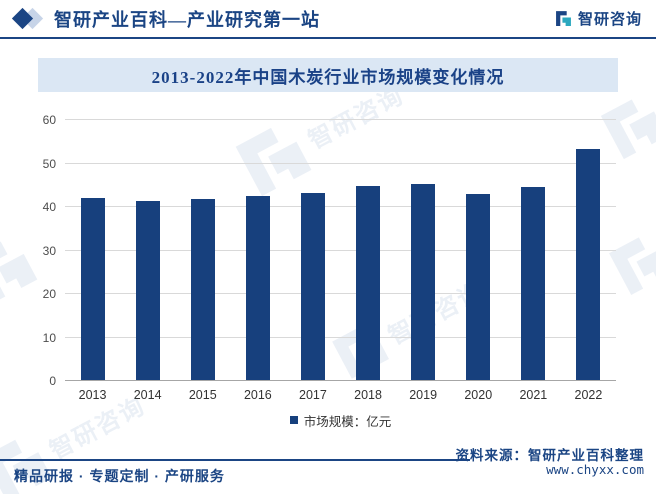 The image size is (656, 494). I want to click on legend-label: 市场规模：亿元, so click(347, 421).